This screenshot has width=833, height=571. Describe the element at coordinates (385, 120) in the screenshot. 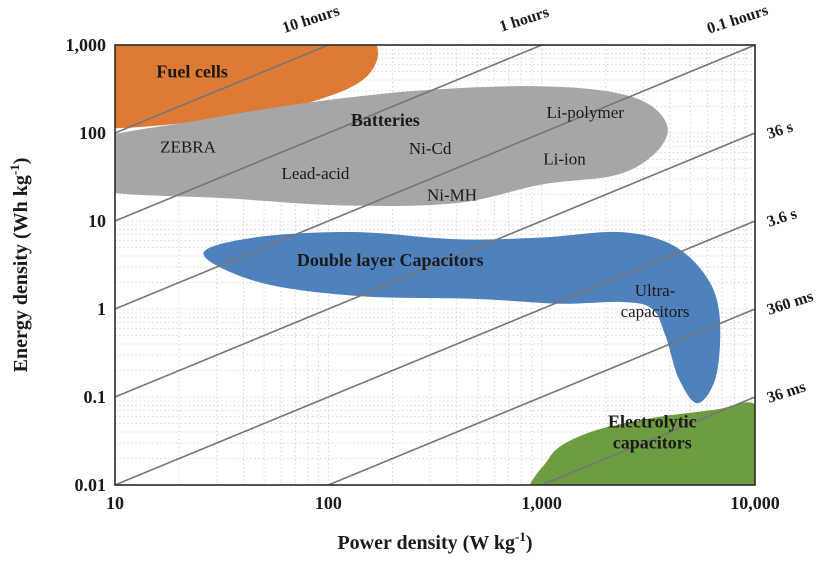

I see `label-batteries: Batteries` at that location.